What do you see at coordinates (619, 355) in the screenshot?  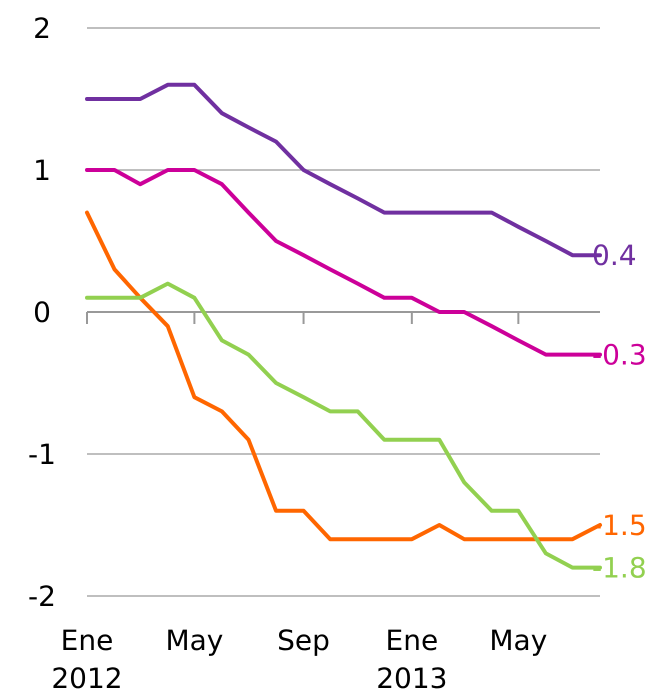 I see `annotation: -0.3` at bounding box center [619, 355].